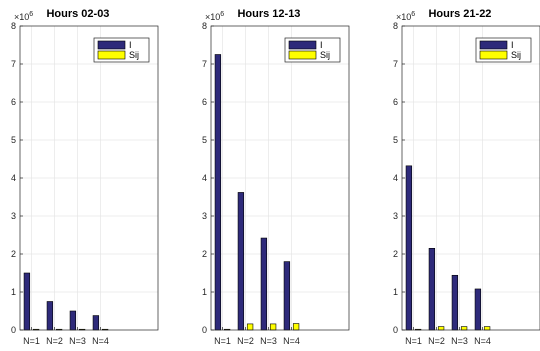 This screenshot has width=540, height=351. What do you see at coordinates (77, 14) in the screenshot?
I see `chart-title: Hours 02-03` at bounding box center [77, 14].